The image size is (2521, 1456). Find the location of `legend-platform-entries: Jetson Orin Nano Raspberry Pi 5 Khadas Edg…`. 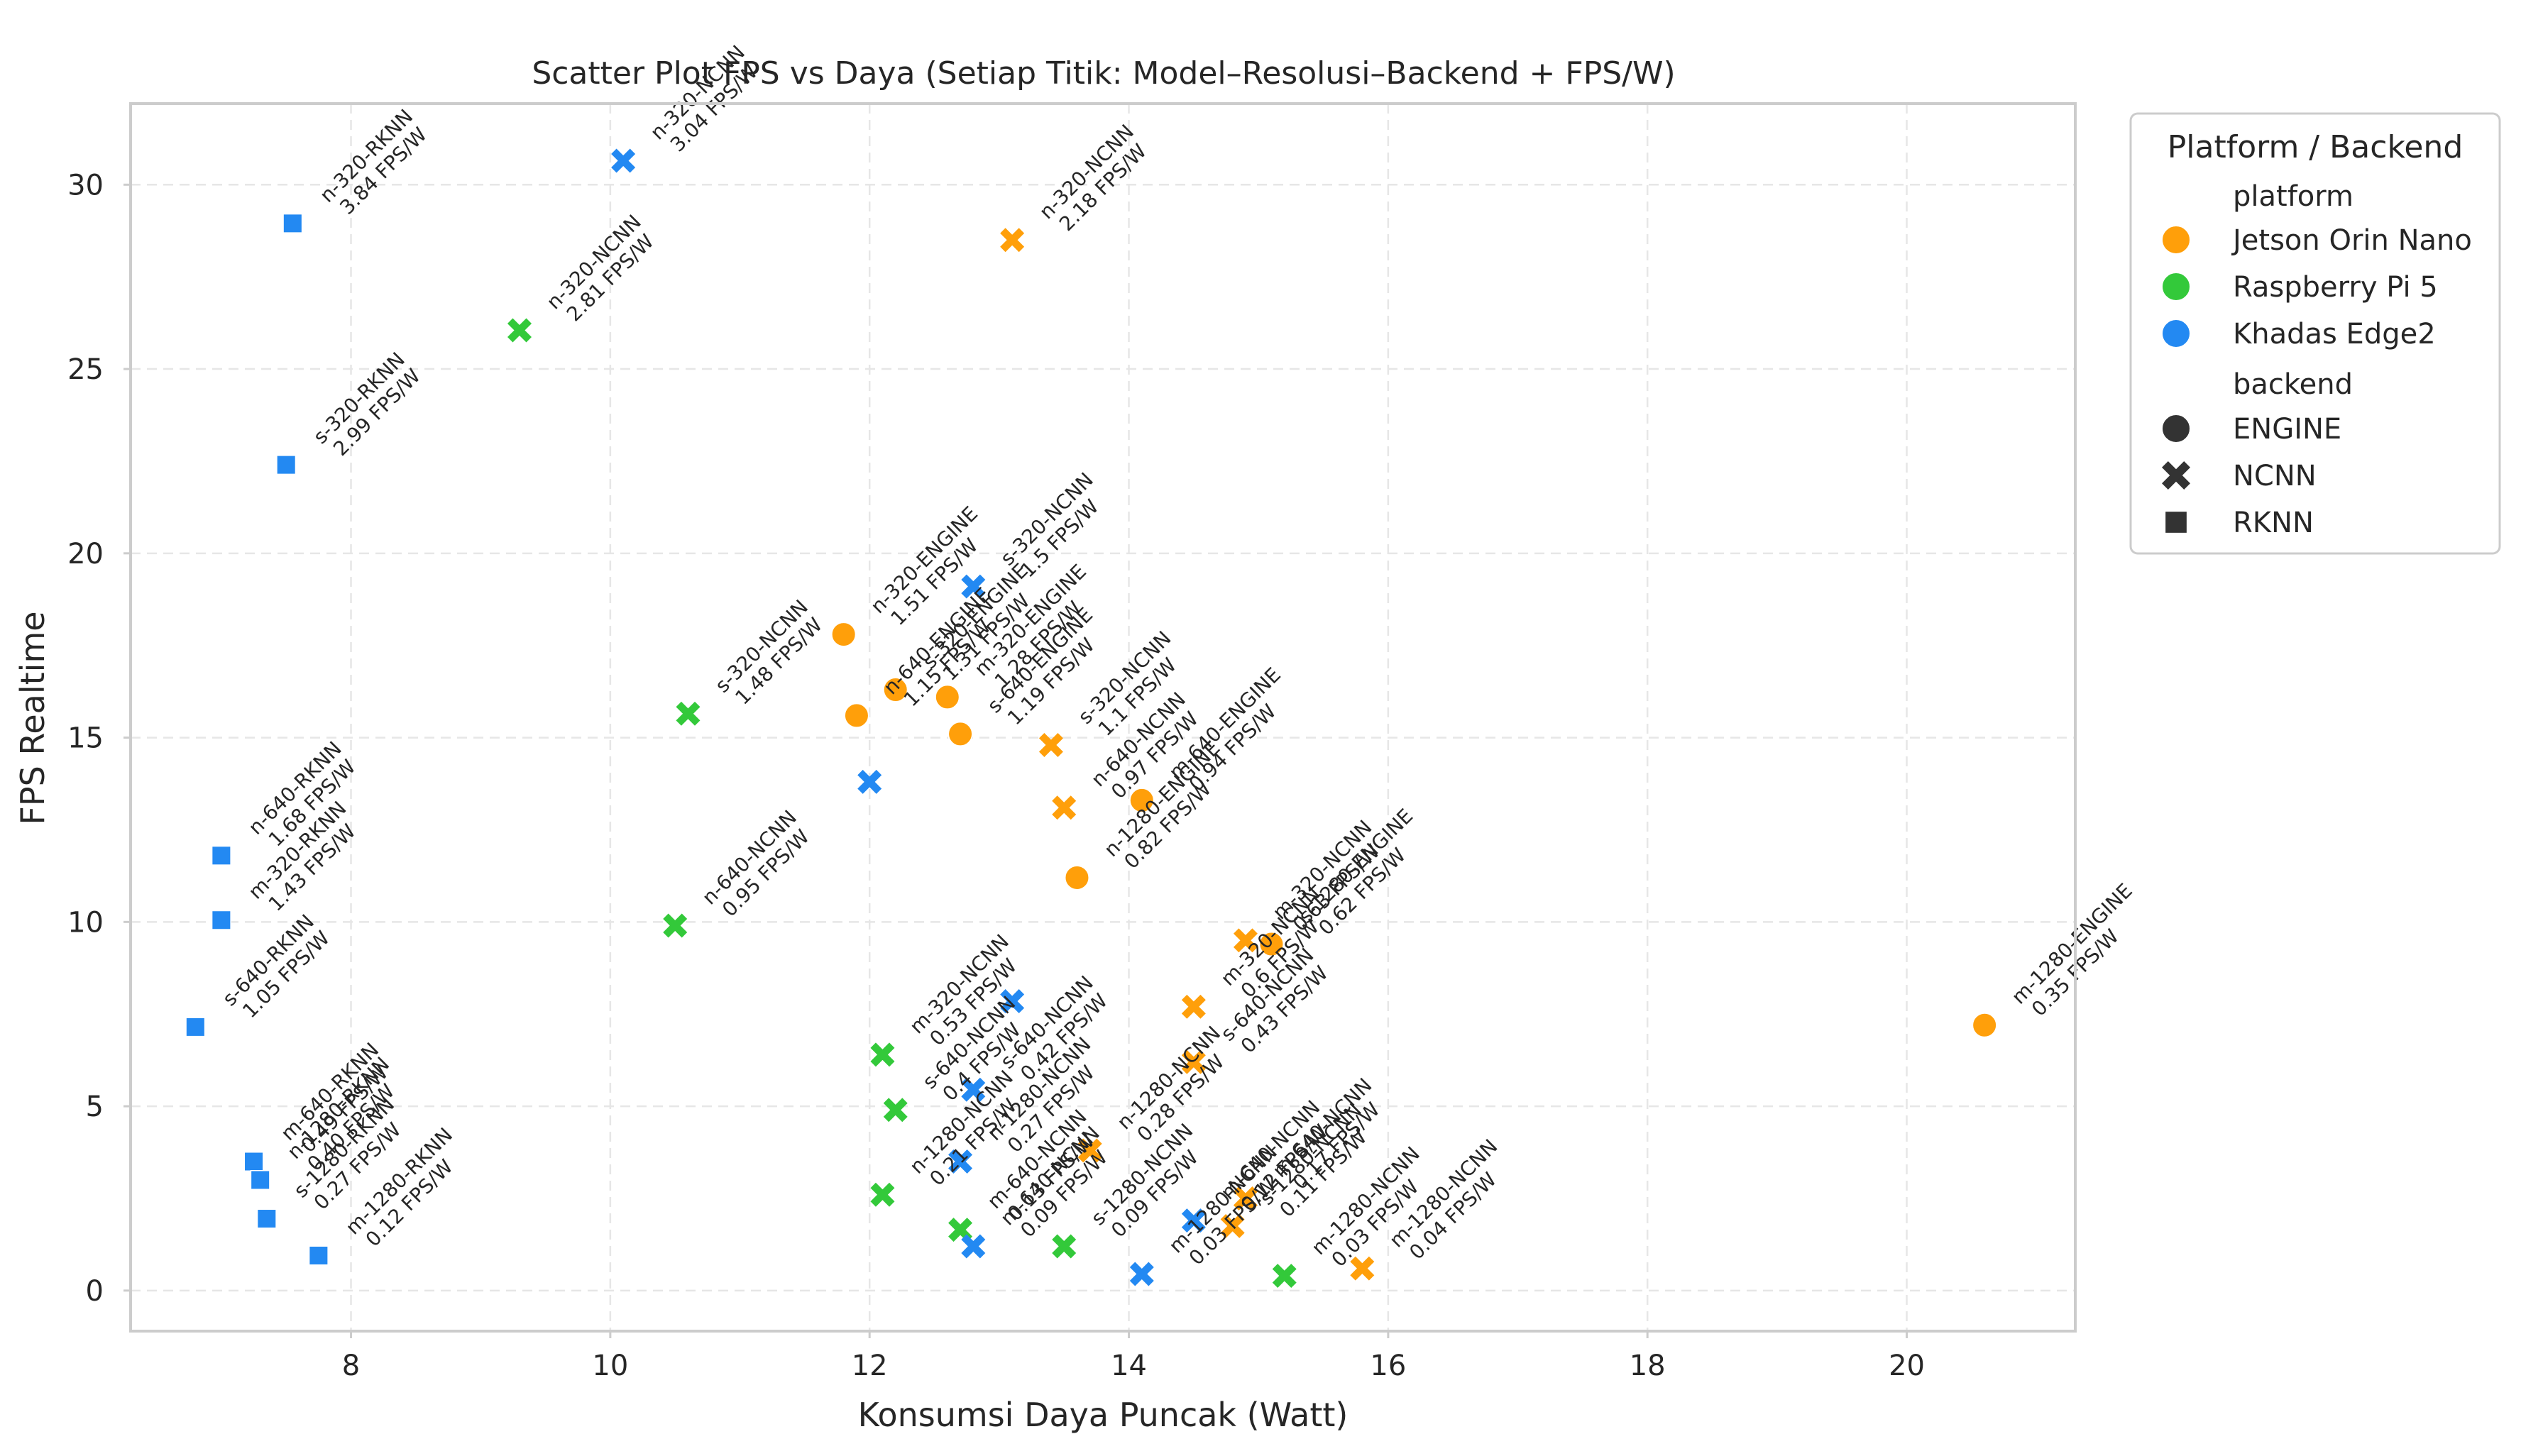

legend-platform-entries: Jetson Orin Nano Raspberry Pi 5 Khadas Edg… is located at coordinates (2317, 287).